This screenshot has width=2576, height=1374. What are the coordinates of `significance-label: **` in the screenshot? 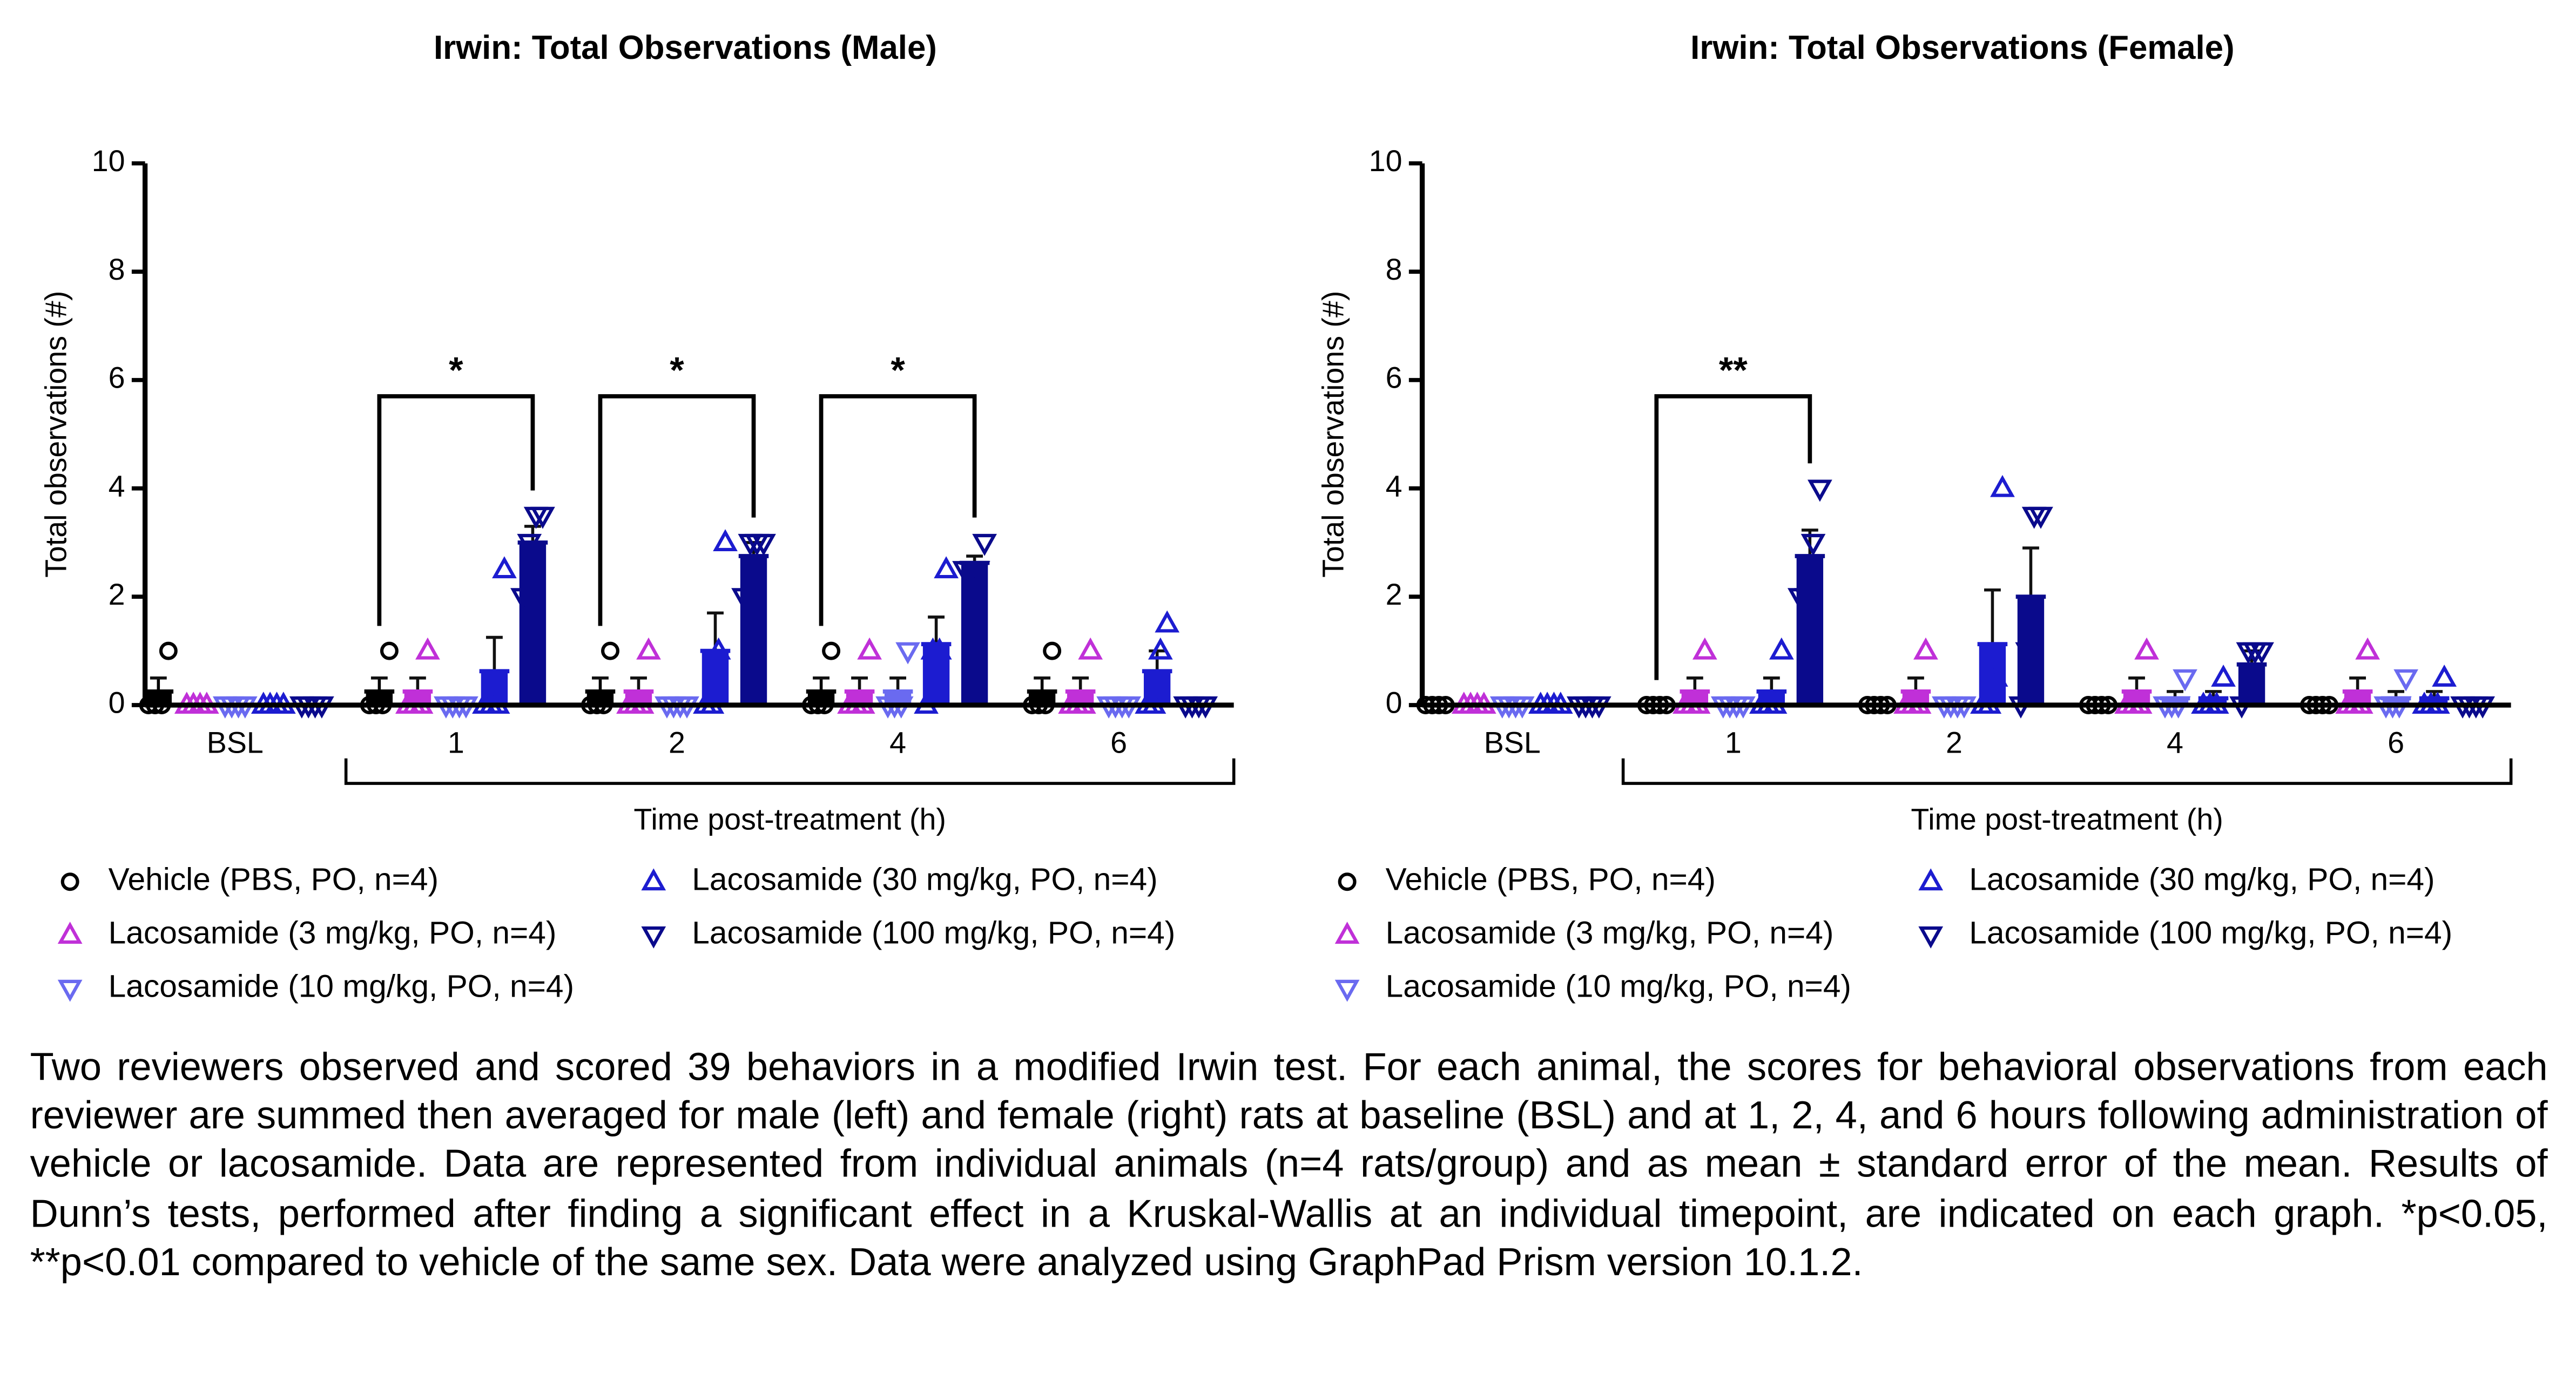 It's located at (1733, 371).